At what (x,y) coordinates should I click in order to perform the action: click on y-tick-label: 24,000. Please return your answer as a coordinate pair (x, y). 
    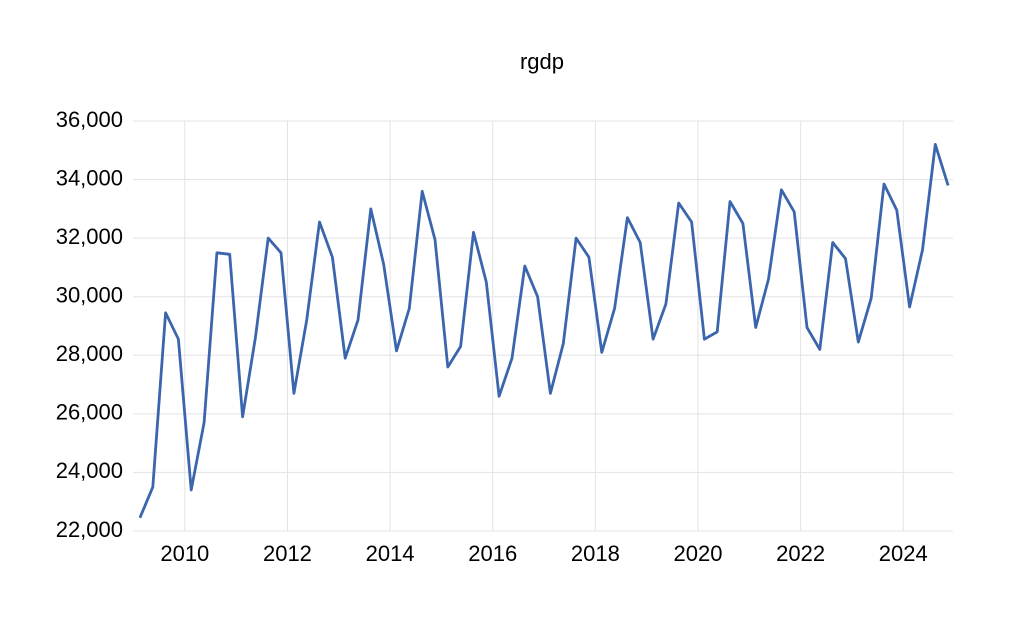
    Looking at the image, I should click on (89, 470).